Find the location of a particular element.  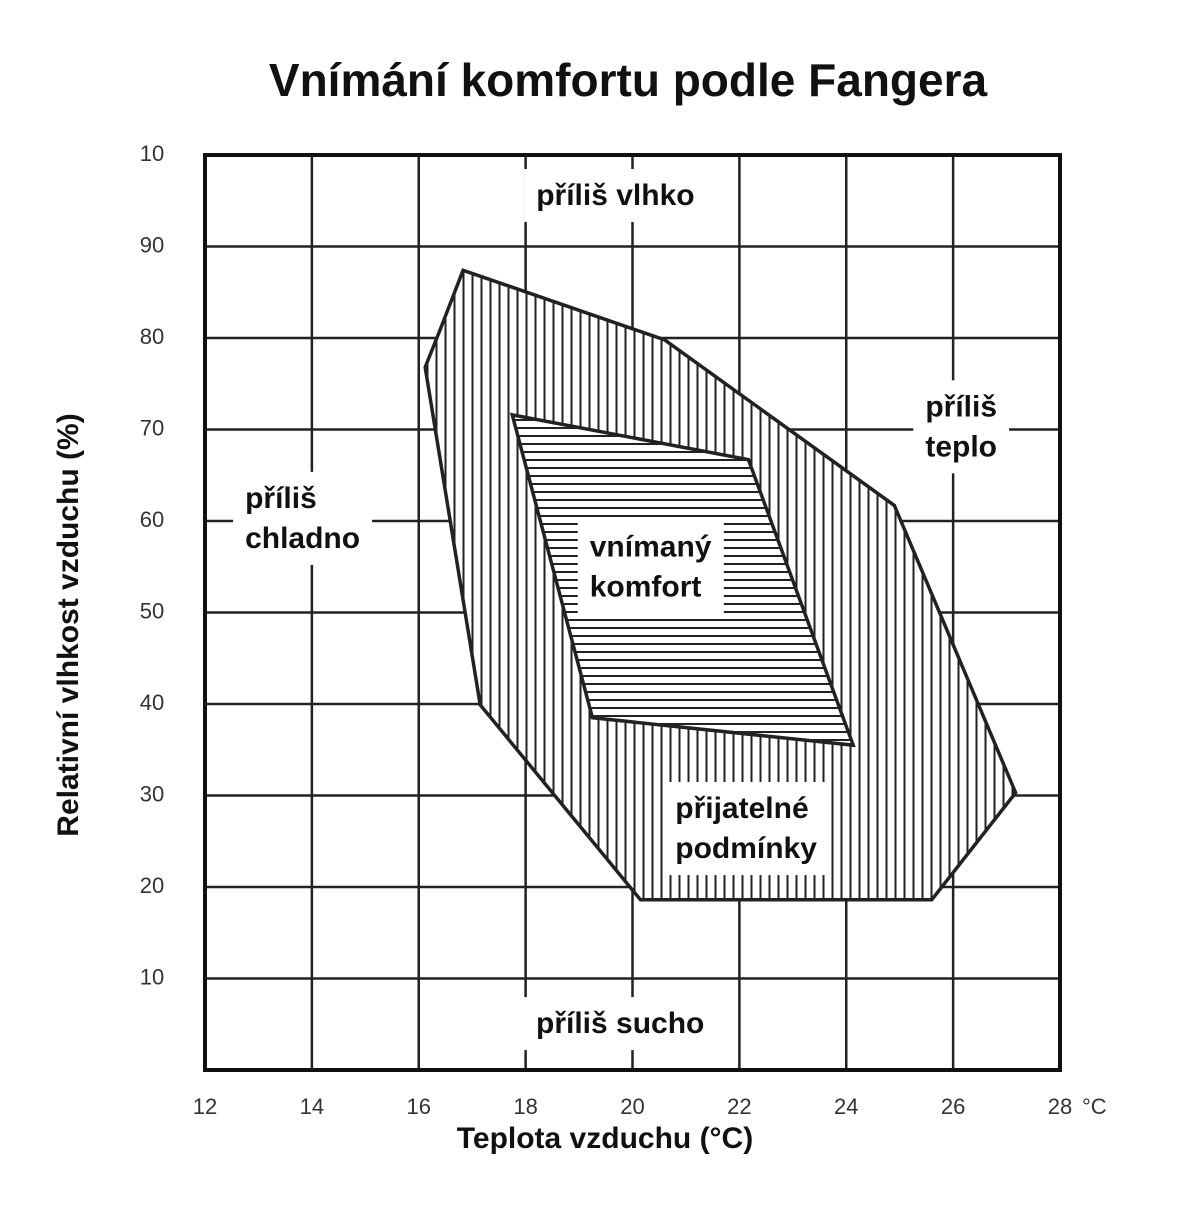

x-tick-label: 20 is located at coordinates (632, 1106).